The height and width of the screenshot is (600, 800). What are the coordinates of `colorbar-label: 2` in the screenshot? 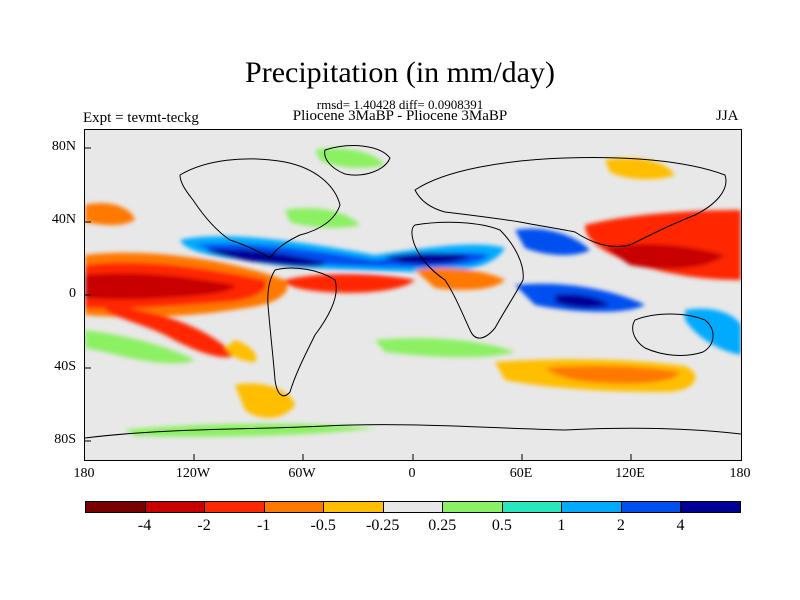 It's located at (621, 526).